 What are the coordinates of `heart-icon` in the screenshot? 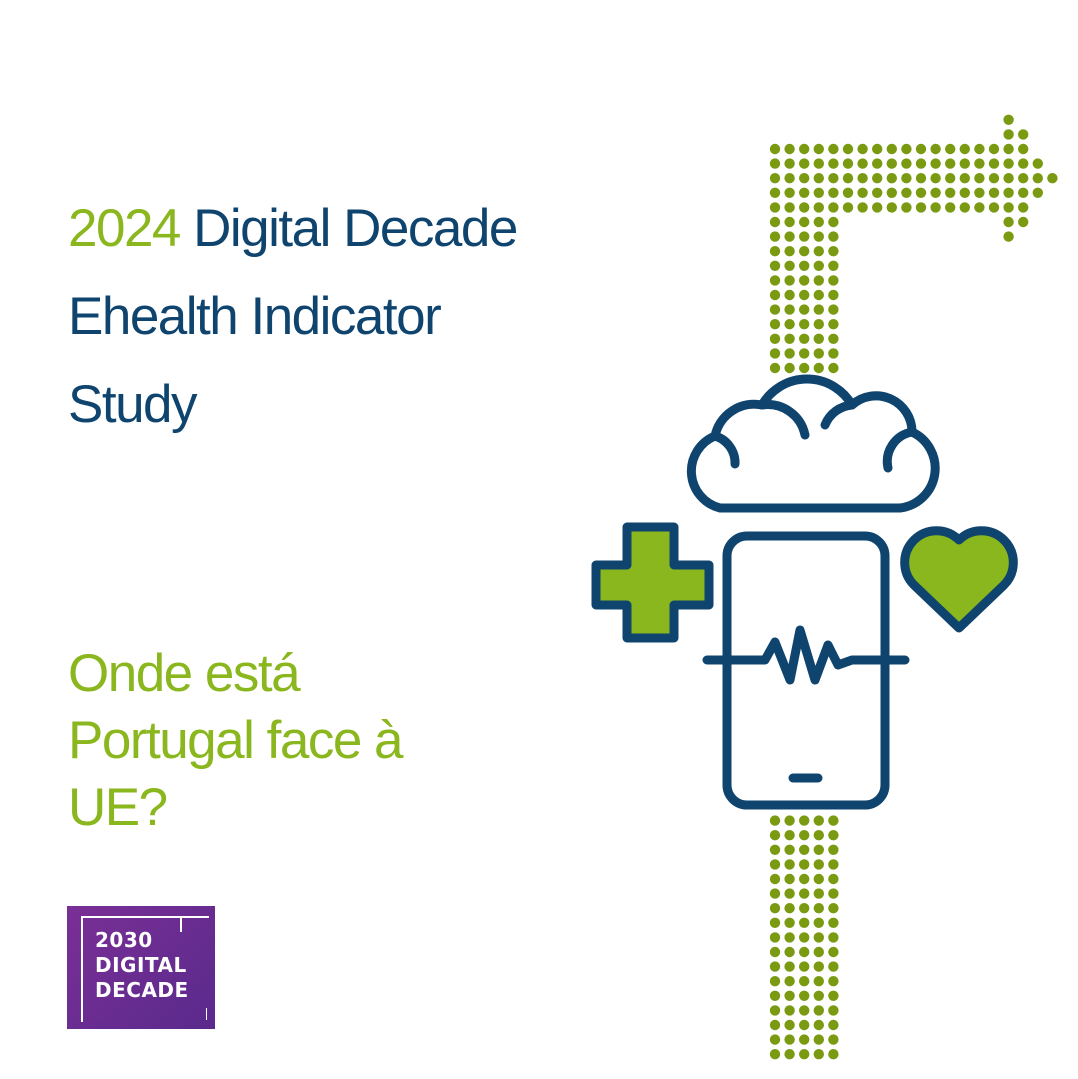 It's located at (959, 579).